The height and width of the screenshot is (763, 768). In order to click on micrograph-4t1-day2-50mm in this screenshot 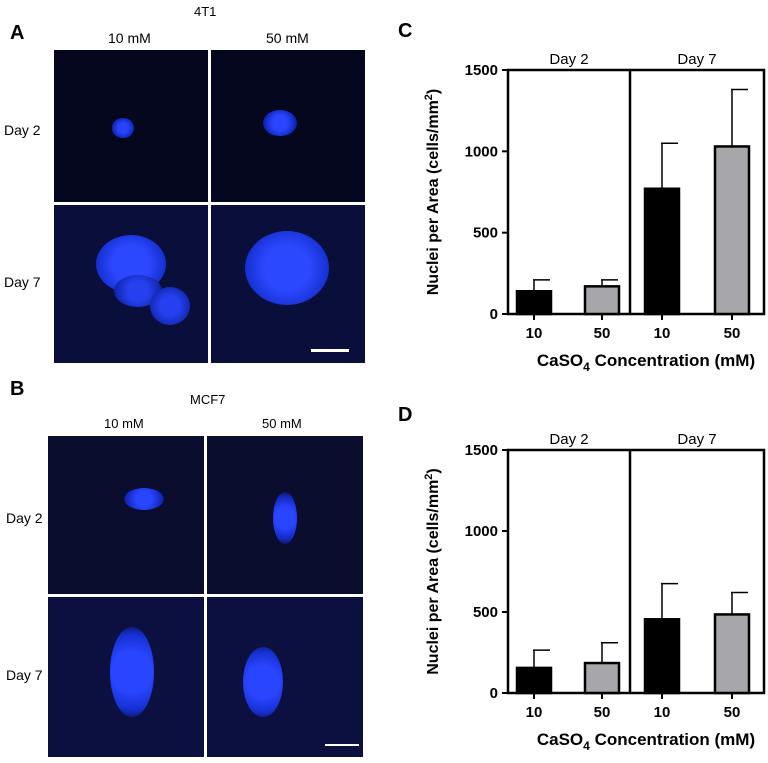, I will do `click(288, 126)`.